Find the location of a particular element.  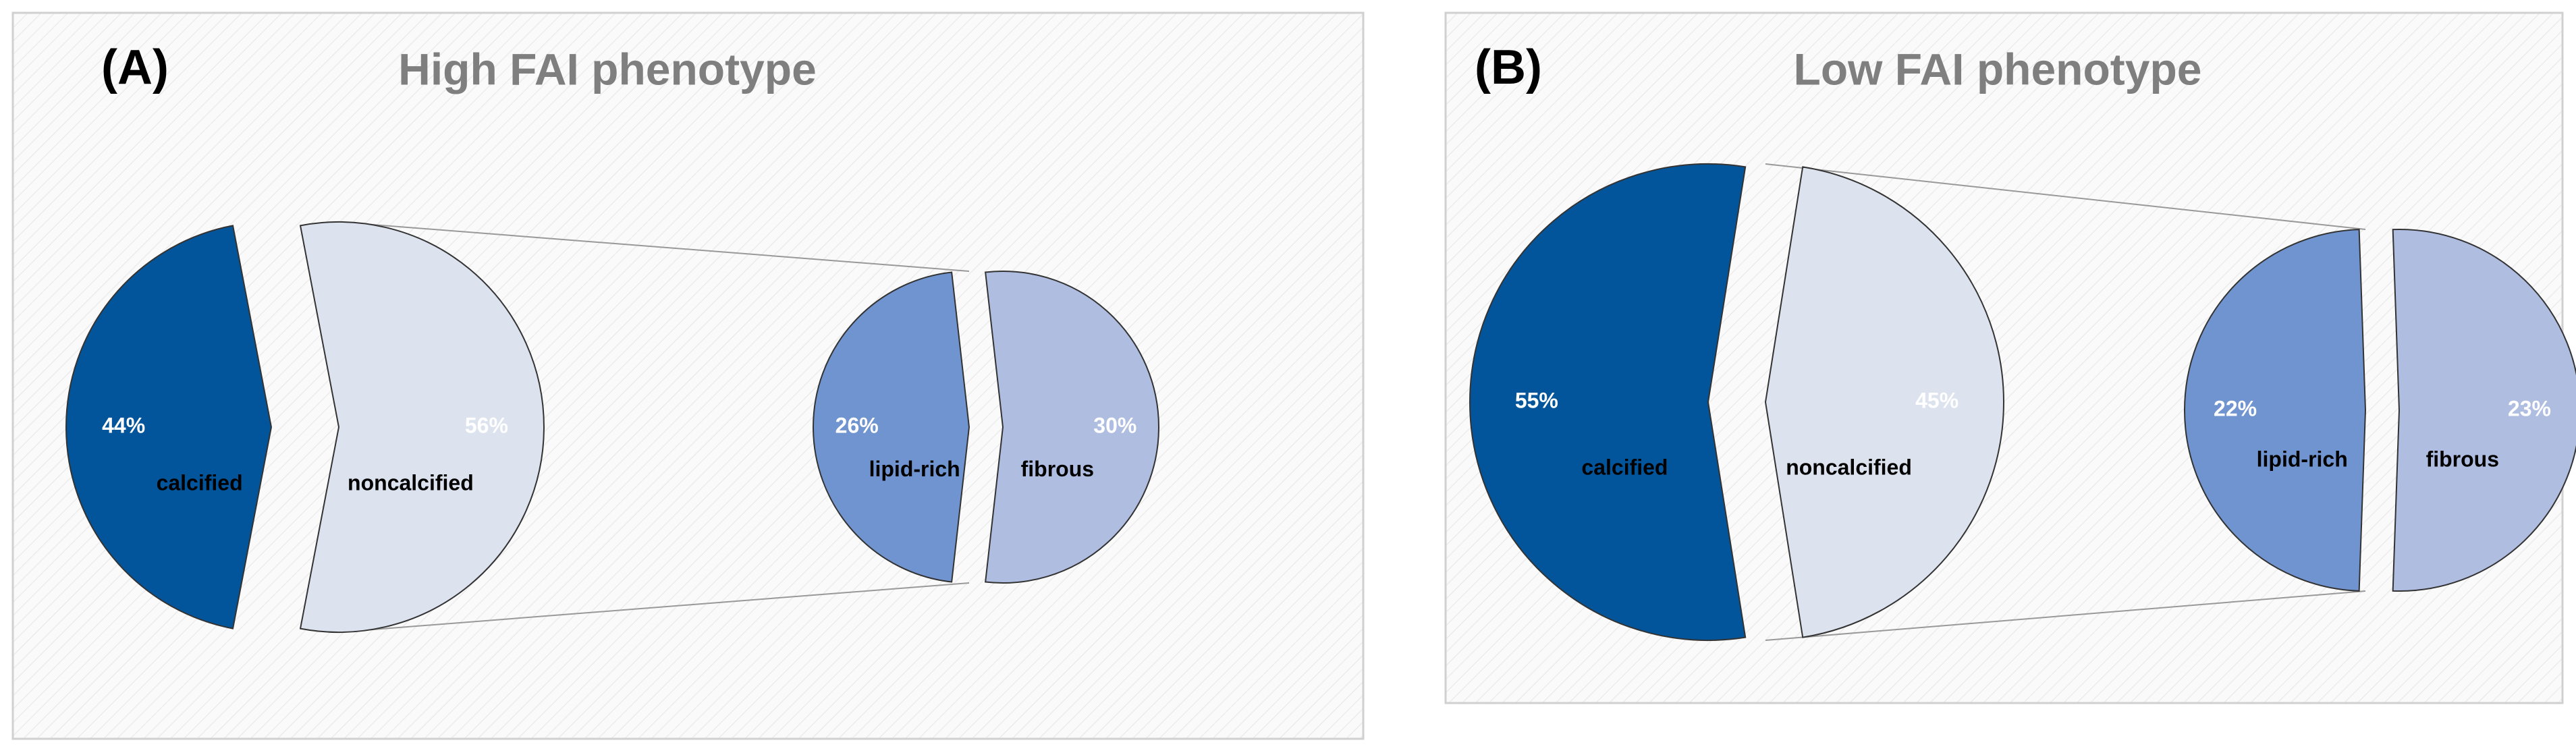

panel-label: (B) is located at coordinates (1508, 67).